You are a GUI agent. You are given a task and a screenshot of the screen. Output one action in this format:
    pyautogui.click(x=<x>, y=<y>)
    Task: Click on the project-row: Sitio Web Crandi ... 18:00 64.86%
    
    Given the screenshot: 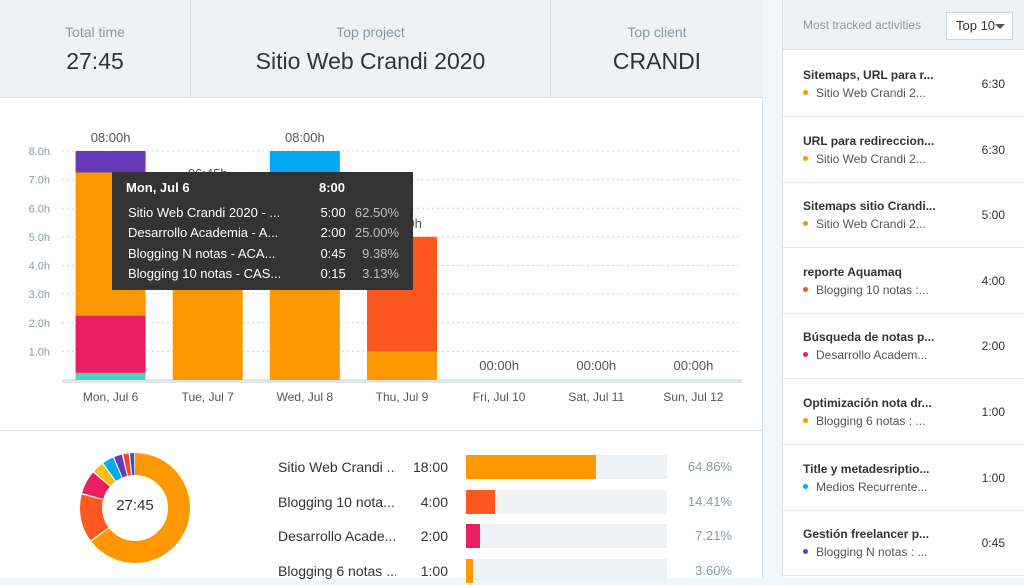 What is the action you would take?
    pyautogui.click(x=508, y=468)
    